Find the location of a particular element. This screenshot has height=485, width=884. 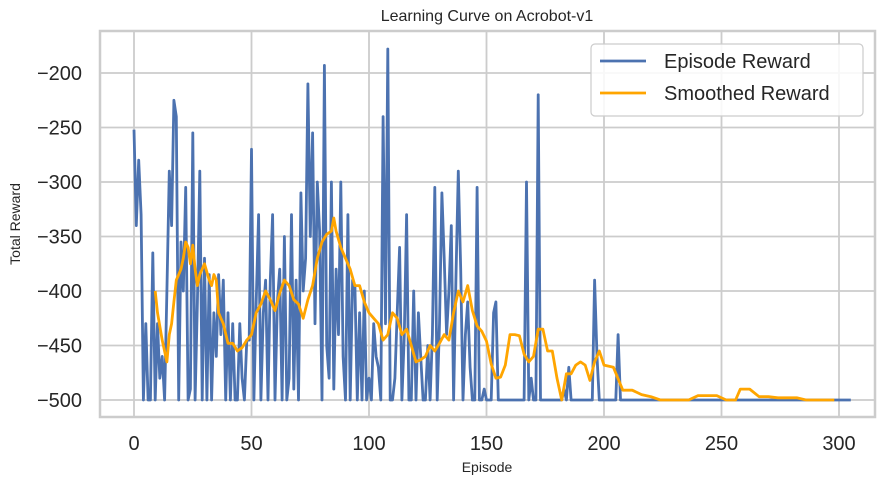

y-tick-label: −350 is located at coordinates (59, 238).